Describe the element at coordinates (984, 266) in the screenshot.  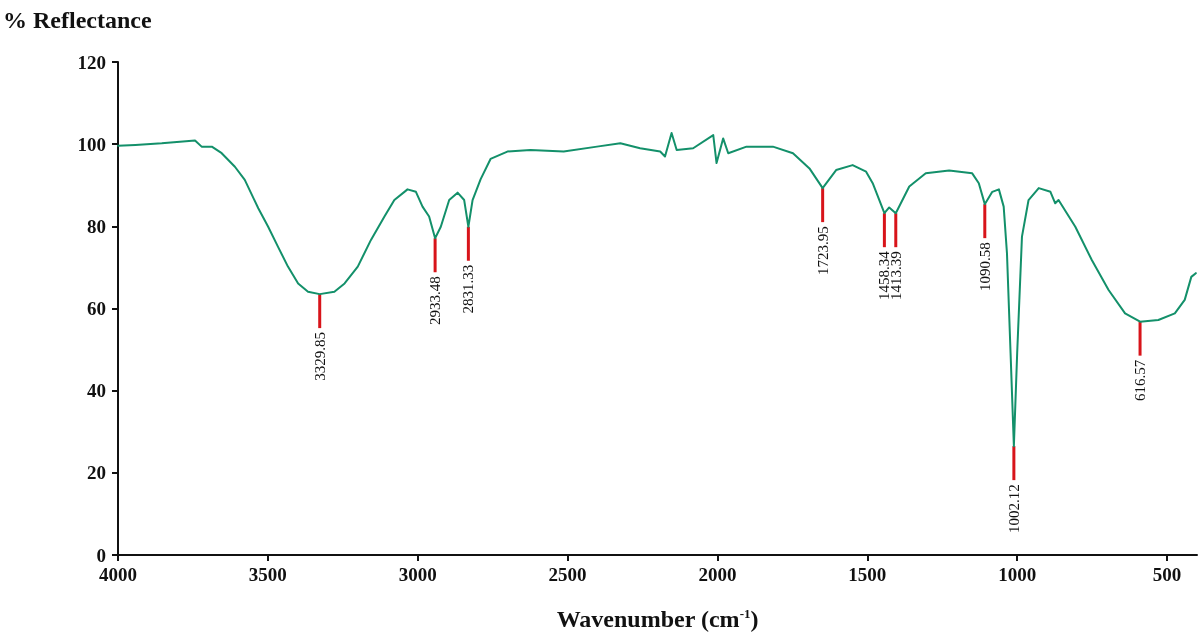
I see `annotation: 1090.58` at that location.